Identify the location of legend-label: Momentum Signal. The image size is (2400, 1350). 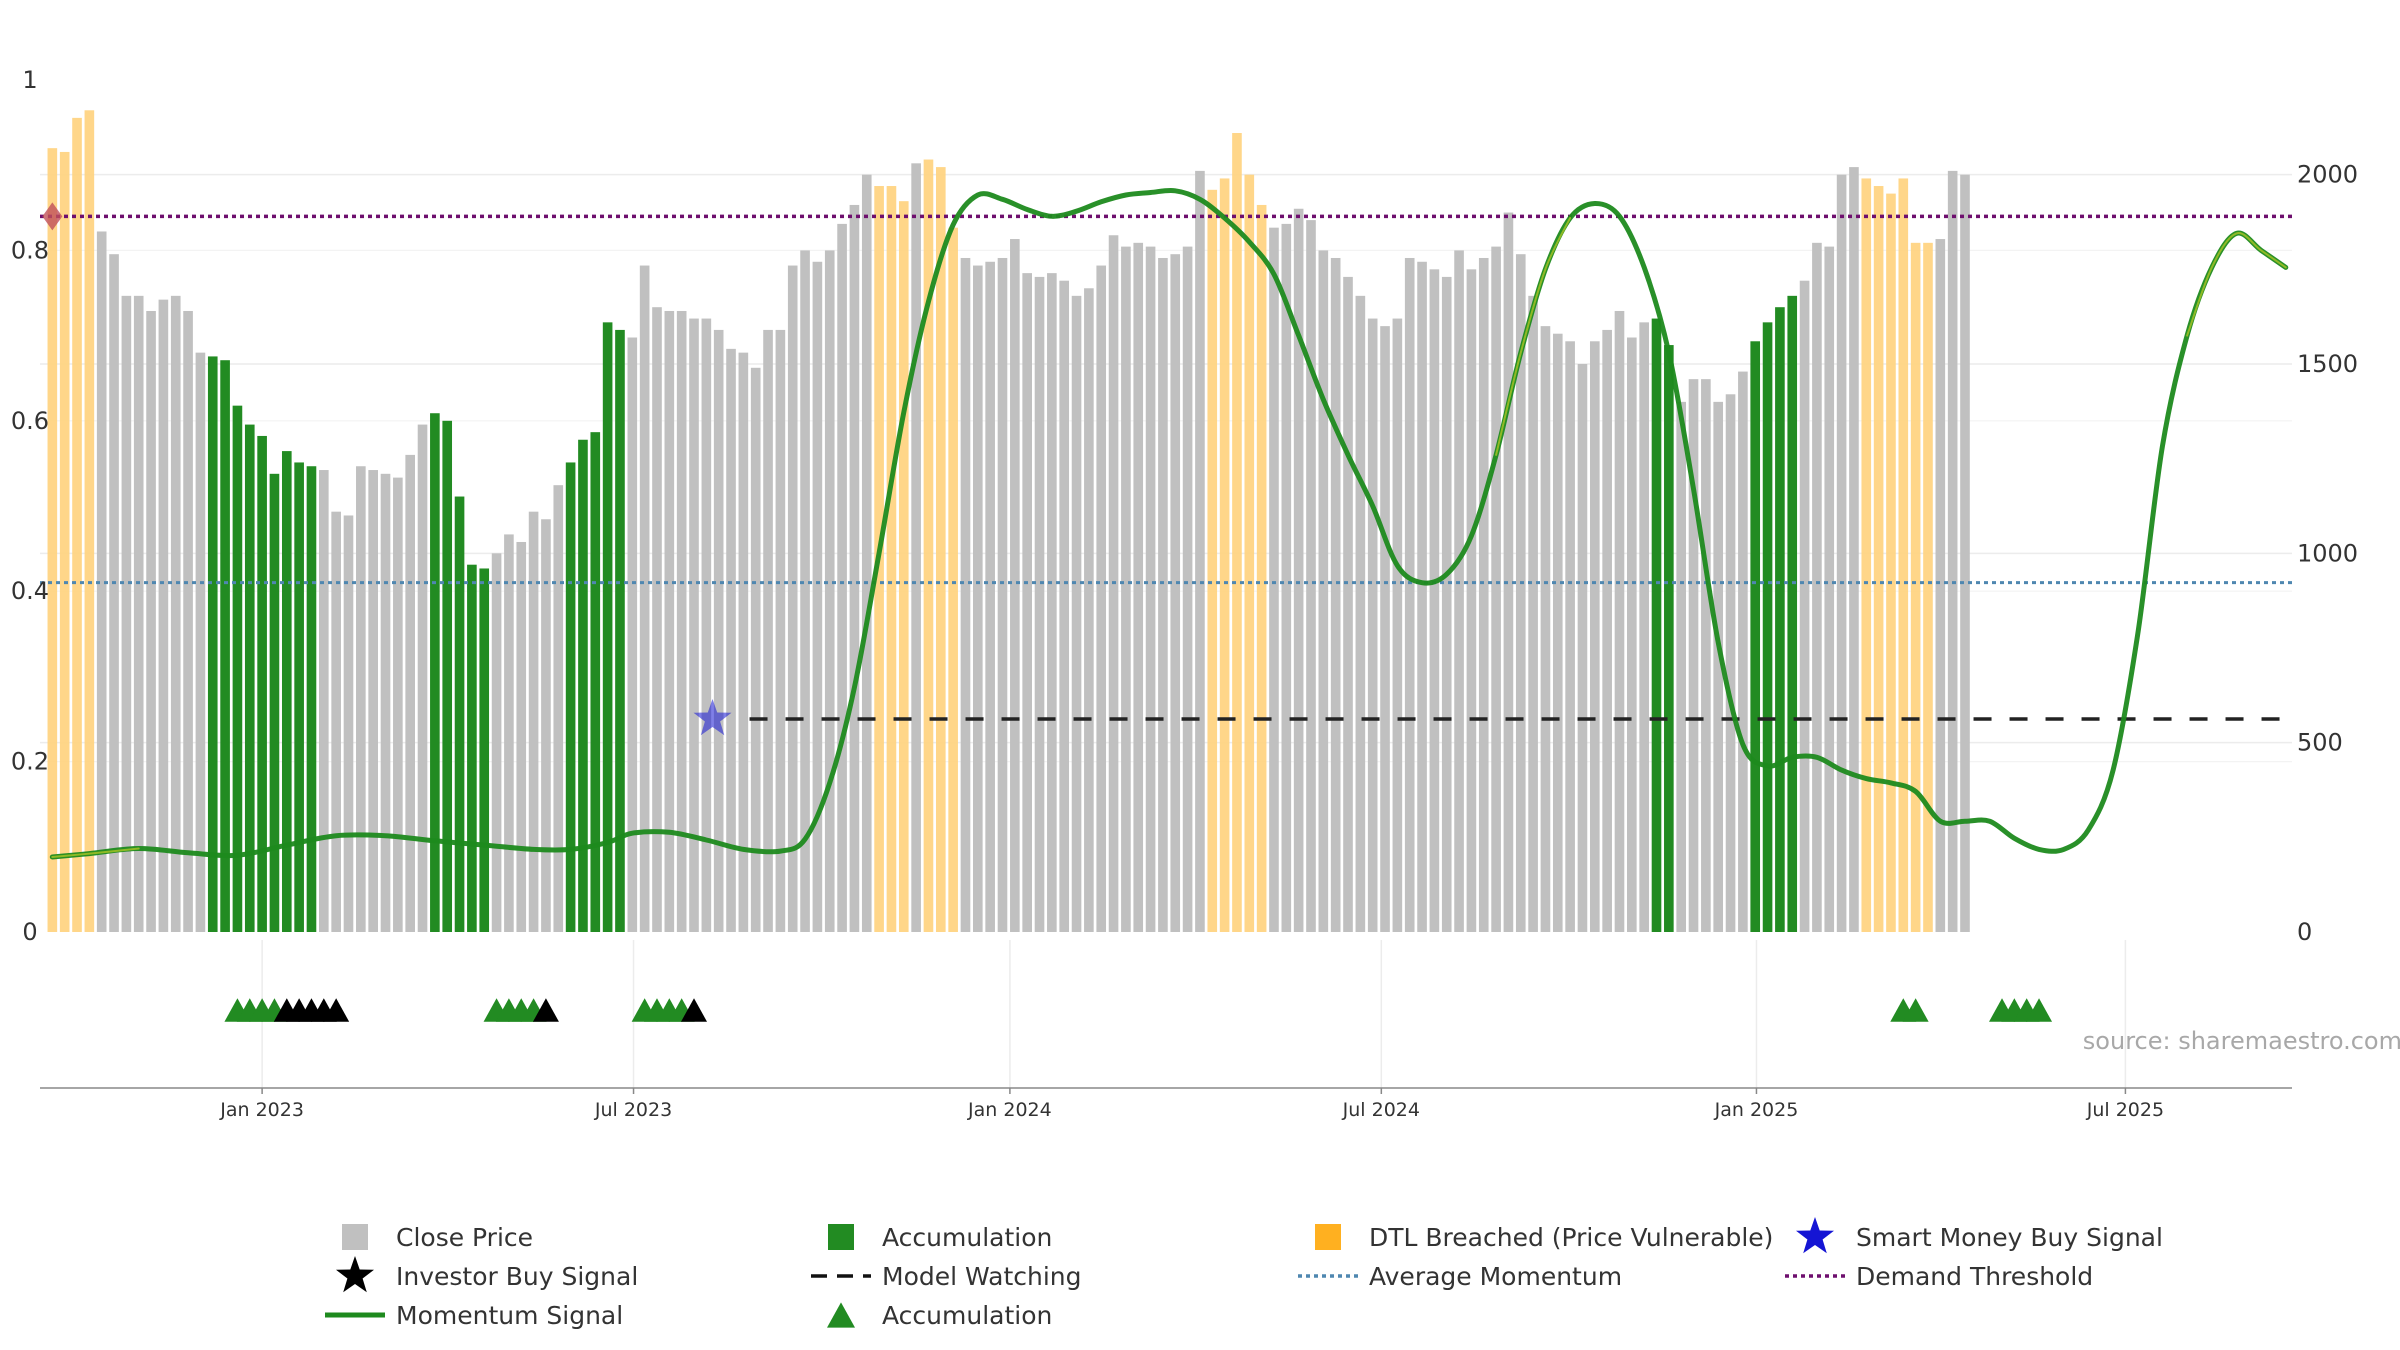
(509, 1315).